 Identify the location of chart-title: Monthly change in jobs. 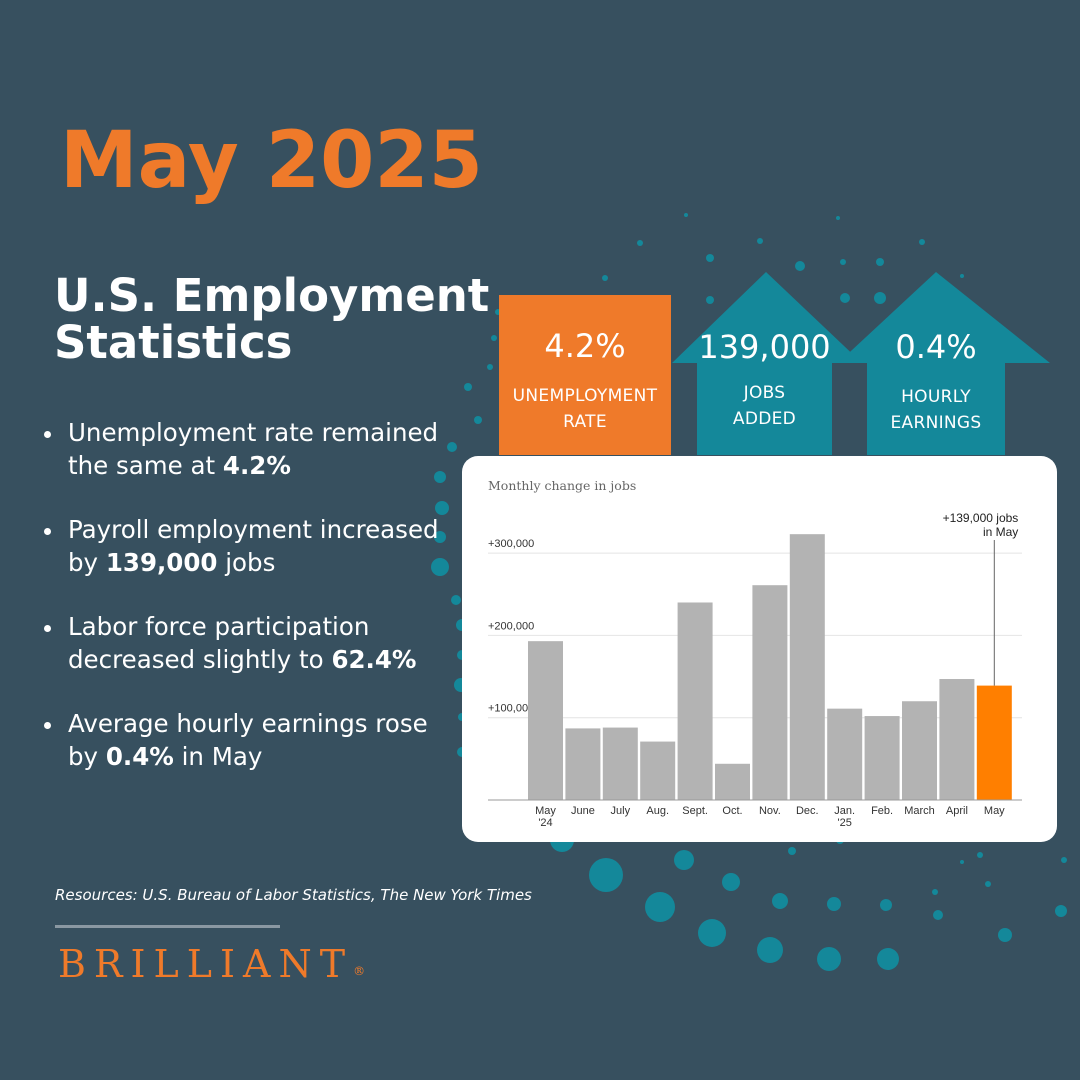
(562, 485).